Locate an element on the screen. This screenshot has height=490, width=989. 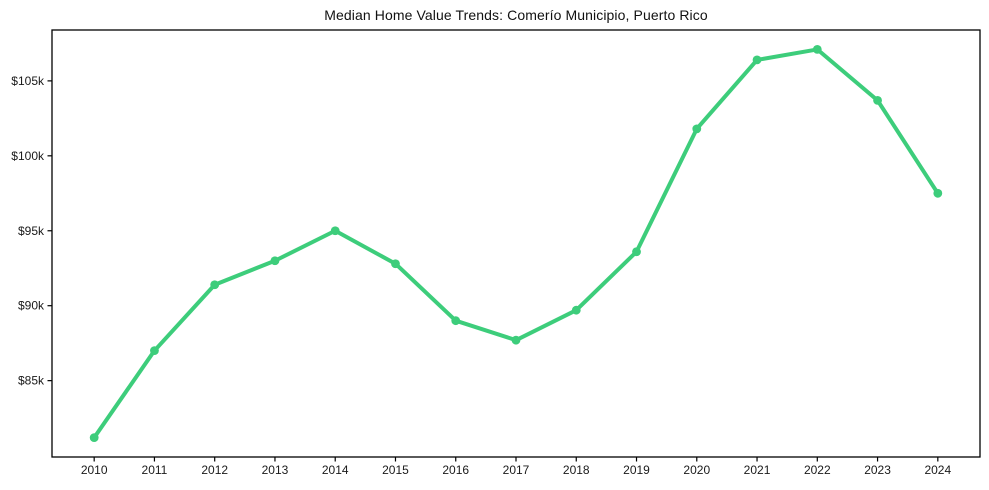
y-tick-label: $90k is located at coordinates (31, 306).